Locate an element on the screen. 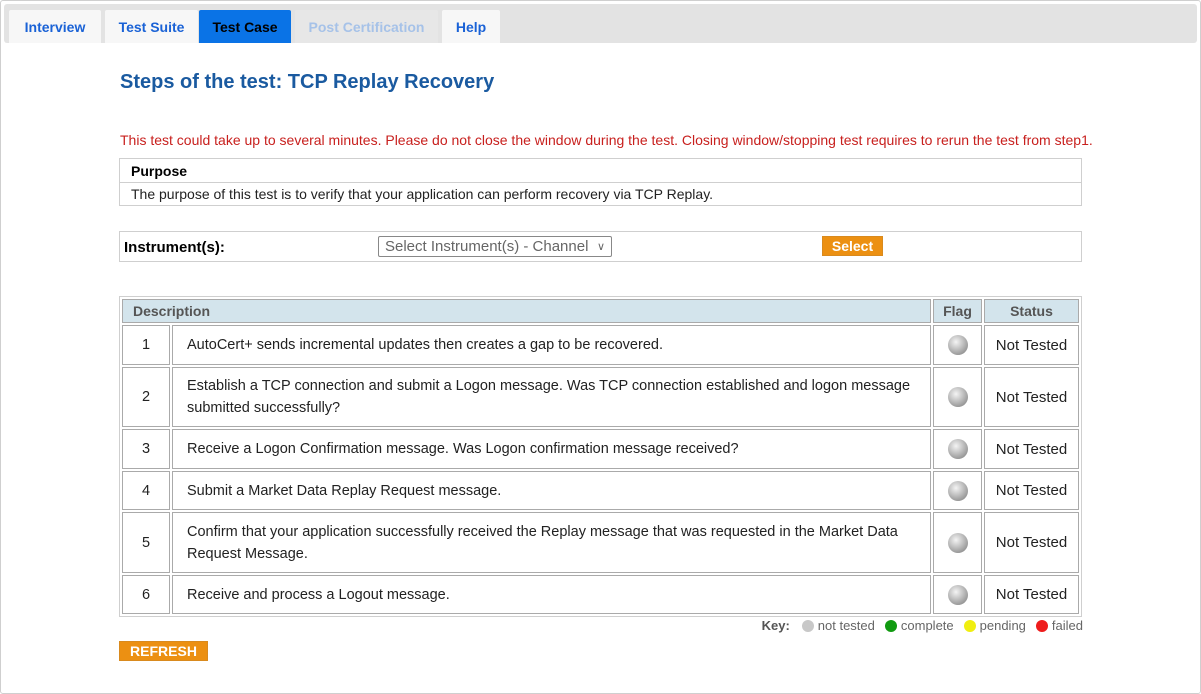 This screenshot has height=694, width=1201. step-number: 3 is located at coordinates (146, 449).